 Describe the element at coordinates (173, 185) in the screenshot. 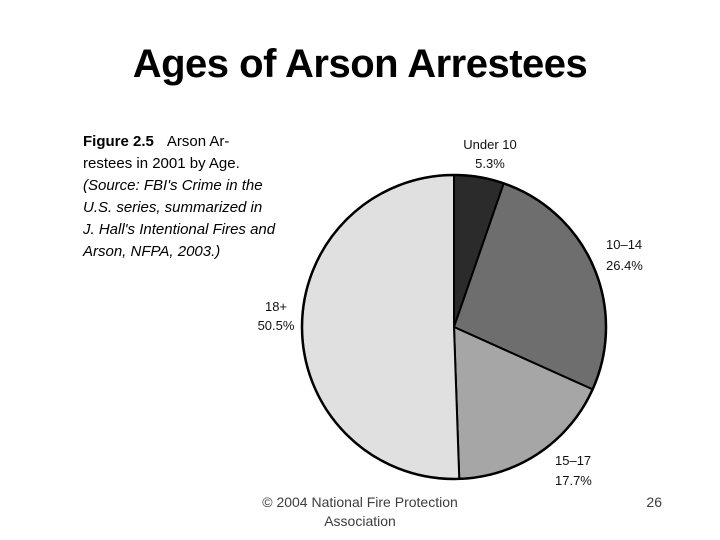

I see `caption-source-line-1: (Source: FBI's Crime in the` at that location.